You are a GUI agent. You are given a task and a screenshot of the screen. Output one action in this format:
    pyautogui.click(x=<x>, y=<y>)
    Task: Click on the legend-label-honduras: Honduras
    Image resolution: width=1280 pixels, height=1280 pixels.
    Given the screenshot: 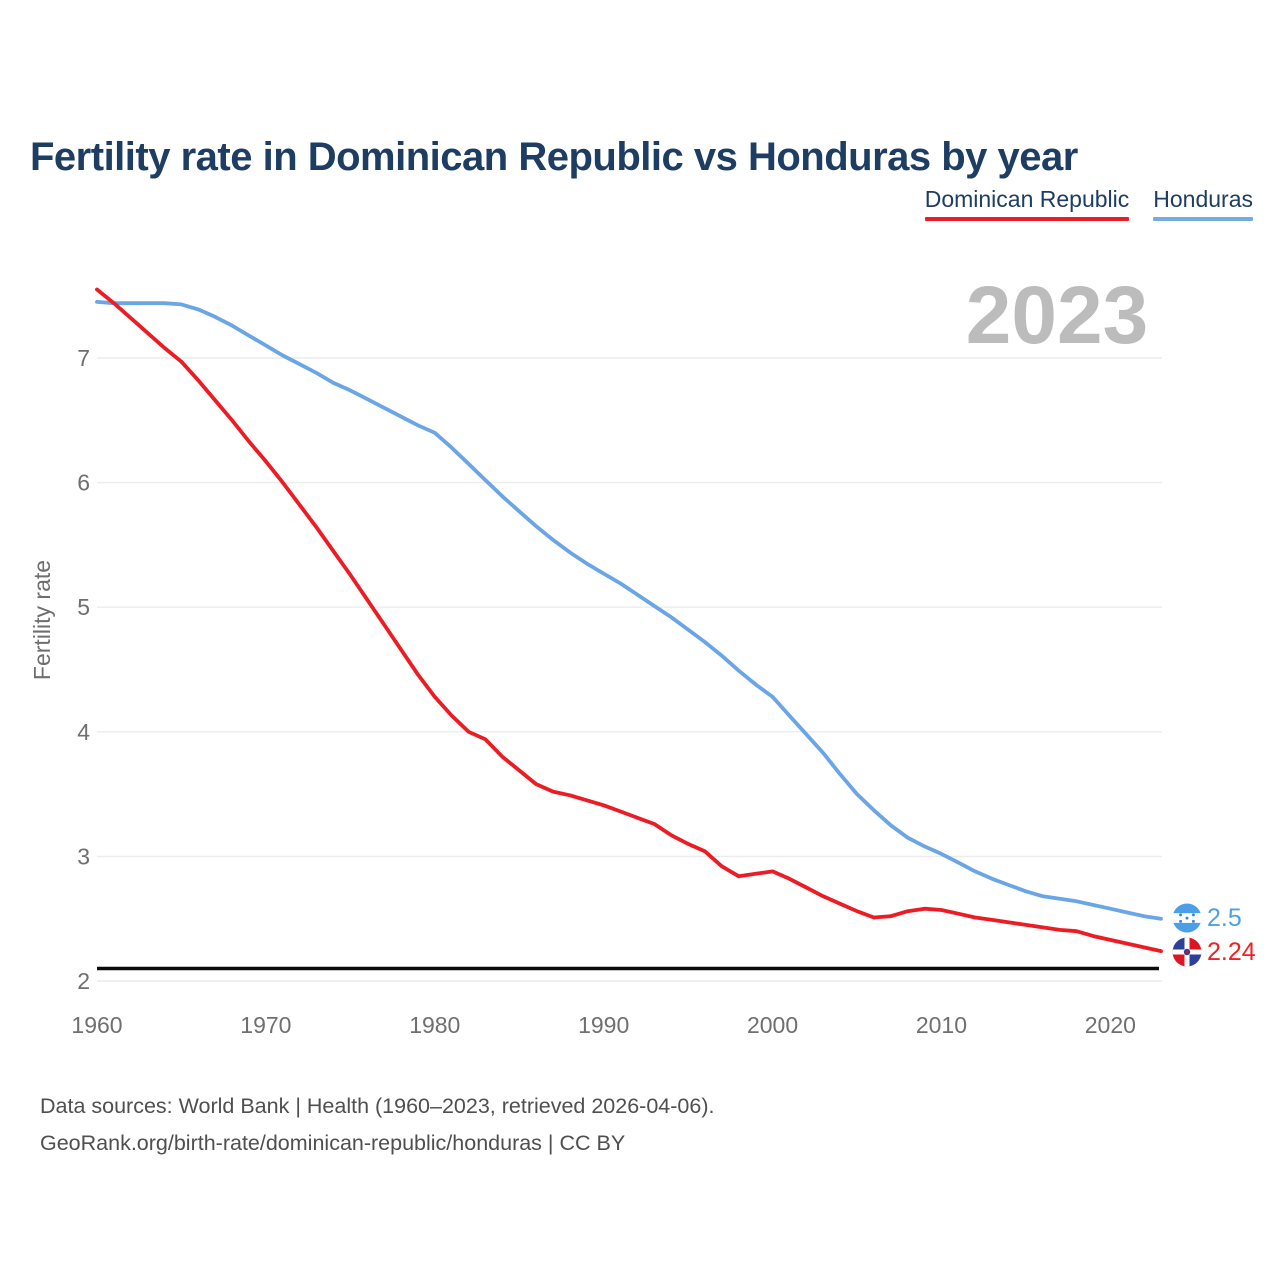 What is the action you would take?
    pyautogui.click(x=1203, y=199)
    